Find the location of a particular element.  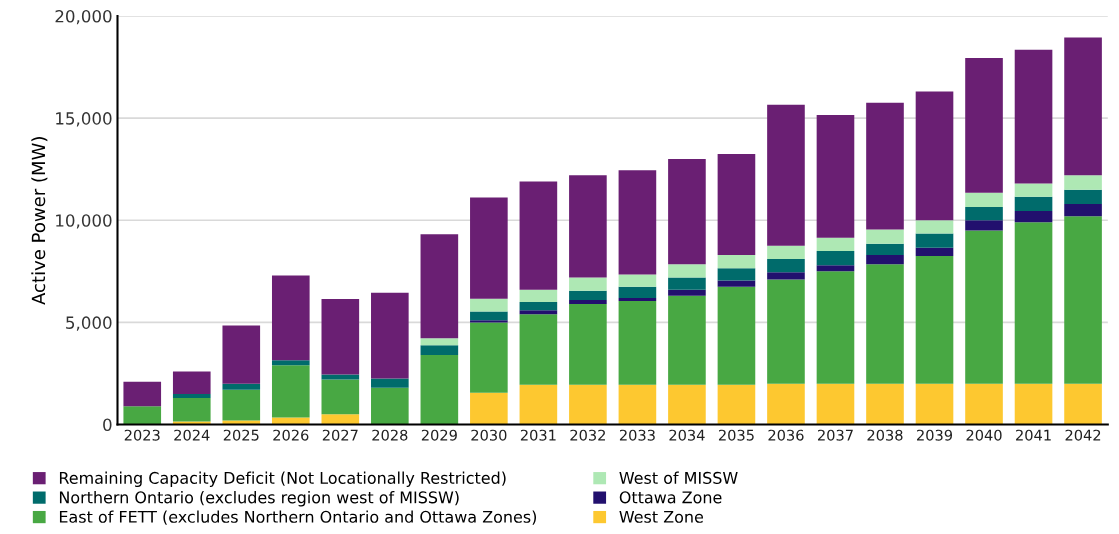

x-tick-label: 2035 is located at coordinates (736, 435).